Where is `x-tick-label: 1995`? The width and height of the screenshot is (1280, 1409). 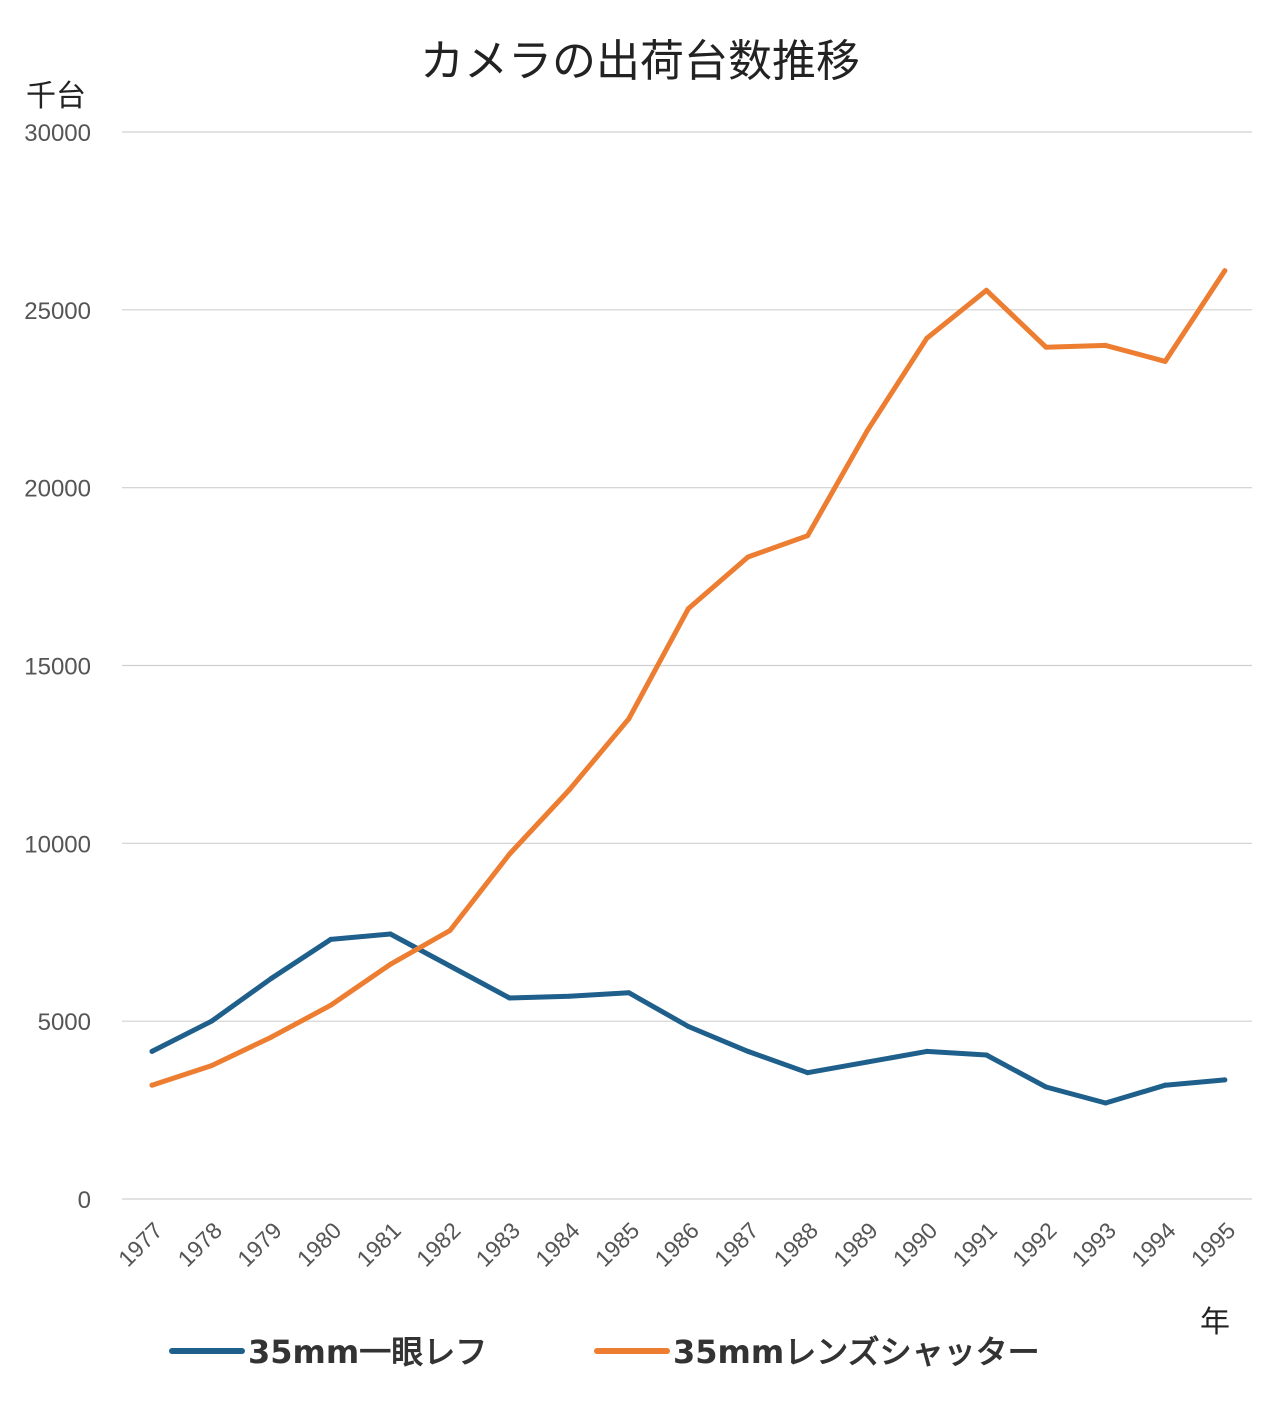 x-tick-label: 1995 is located at coordinates (1213, 1244).